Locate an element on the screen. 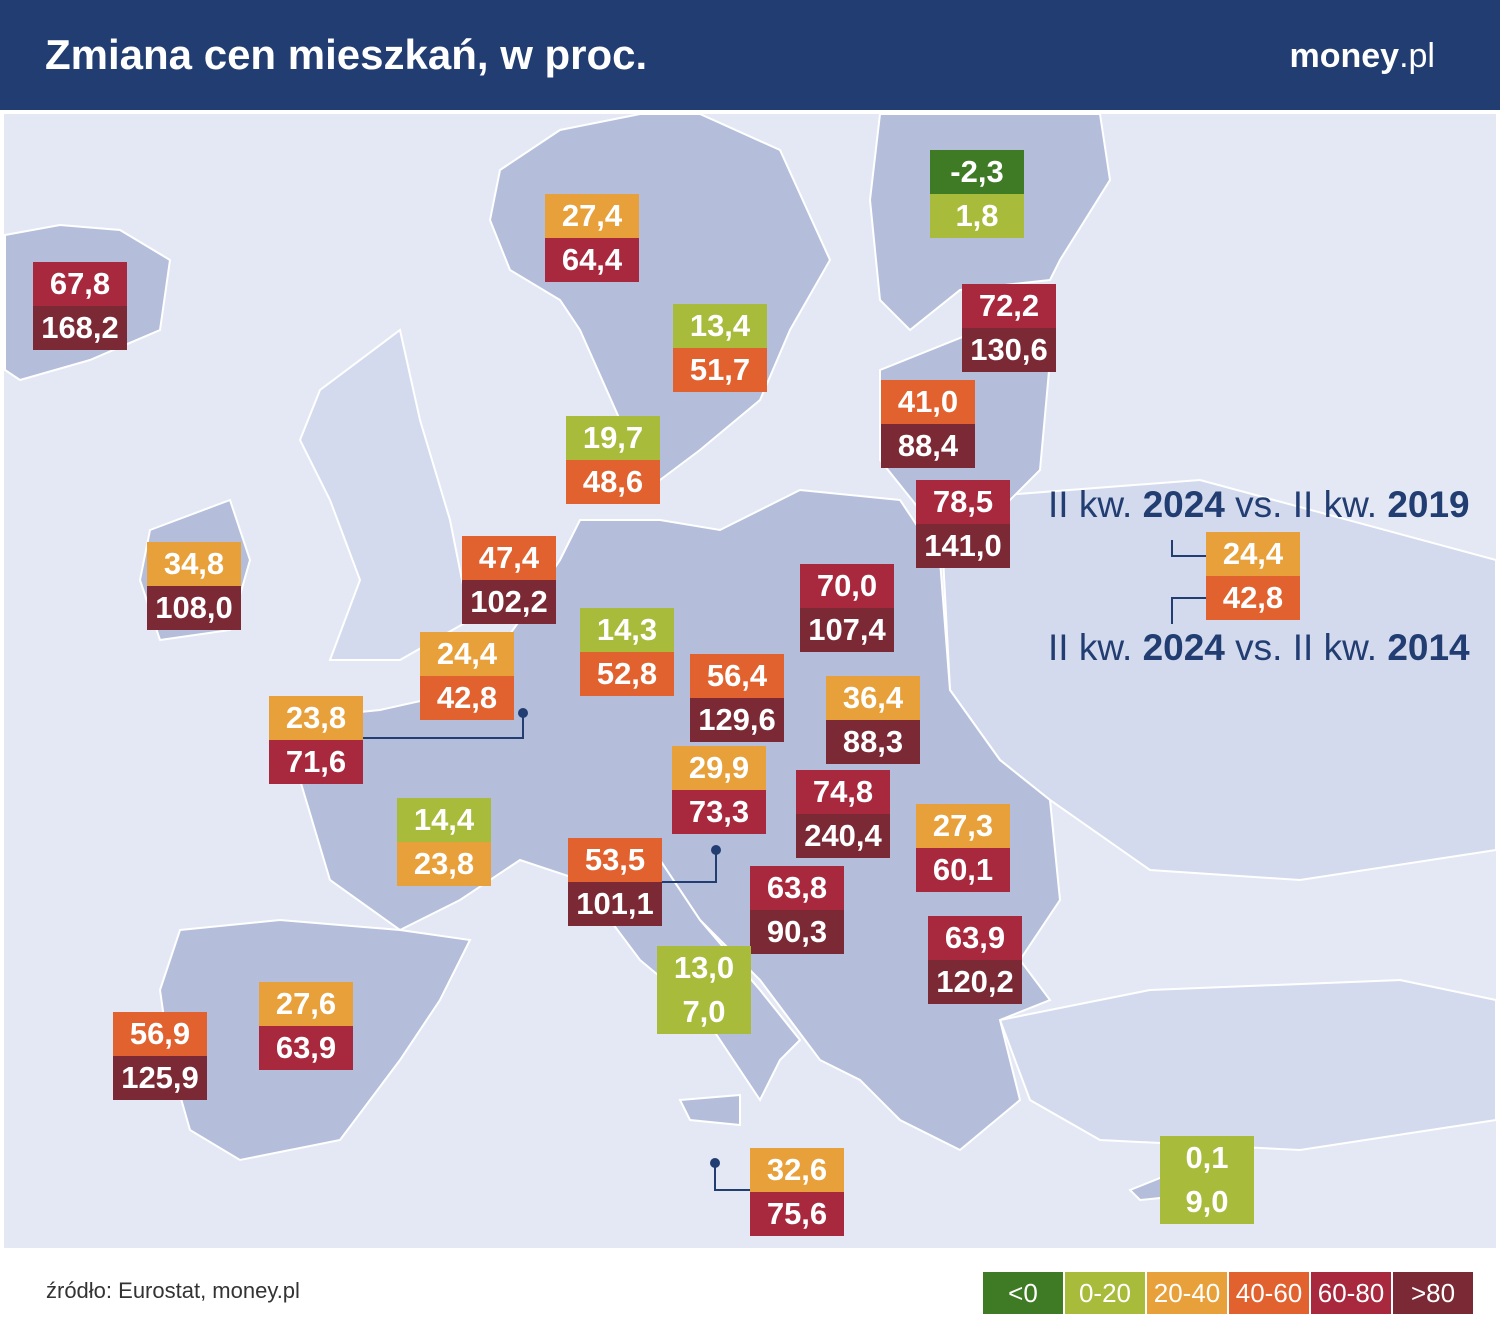 Image resolution: width=1500 pixels, height=1333 pixels. land-britain is located at coordinates (385, 494).